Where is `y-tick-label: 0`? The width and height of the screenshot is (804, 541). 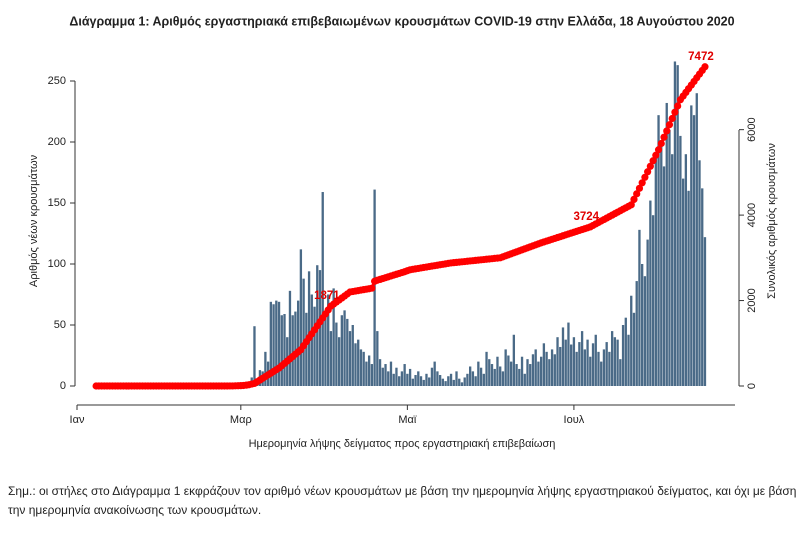 y-tick-label: 0 is located at coordinates (63, 386).